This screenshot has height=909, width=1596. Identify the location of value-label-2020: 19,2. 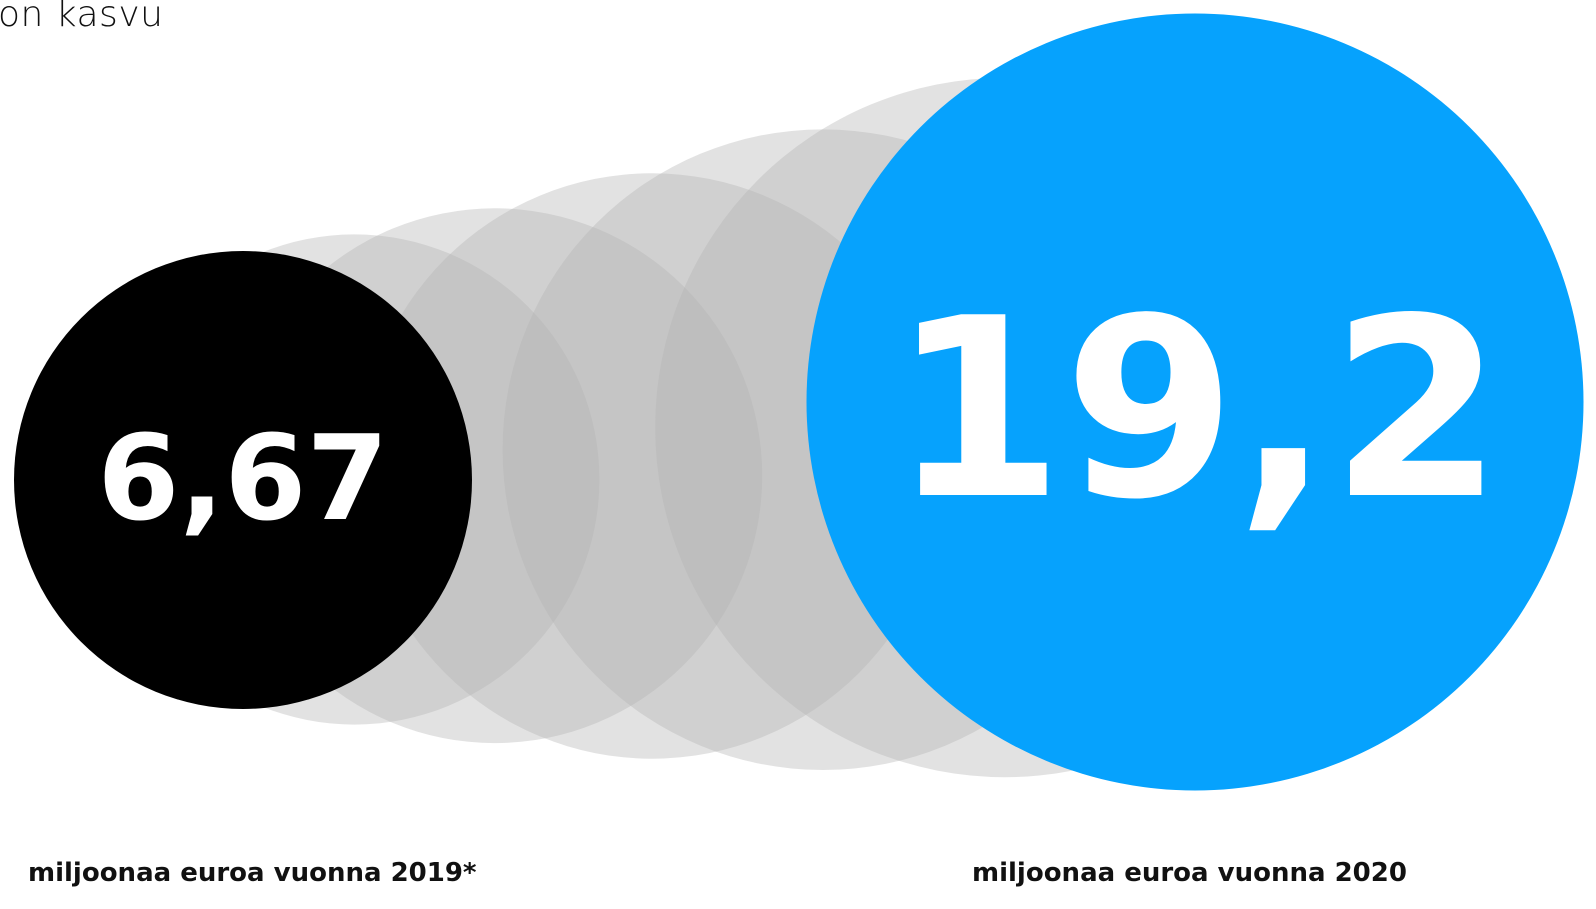
(1197, 410).